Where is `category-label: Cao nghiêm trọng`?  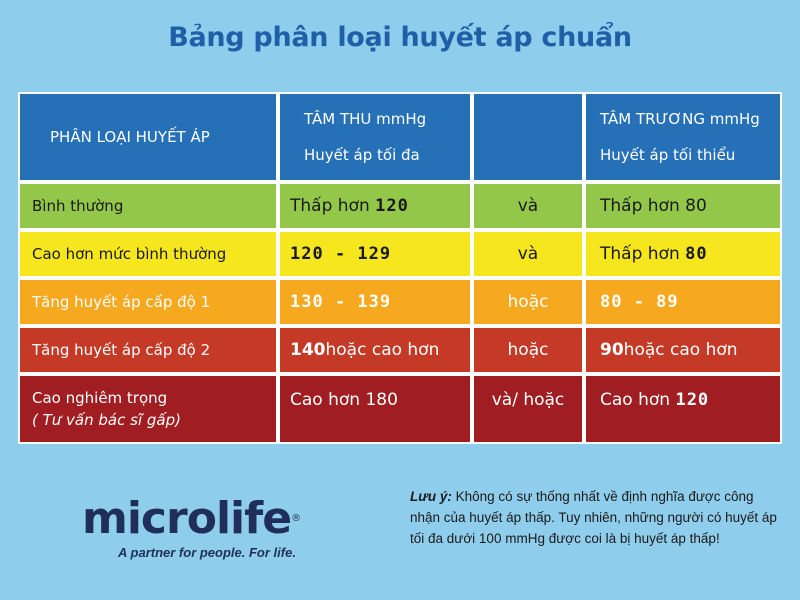
category-label: Cao nghiêm trọng is located at coordinates (100, 398).